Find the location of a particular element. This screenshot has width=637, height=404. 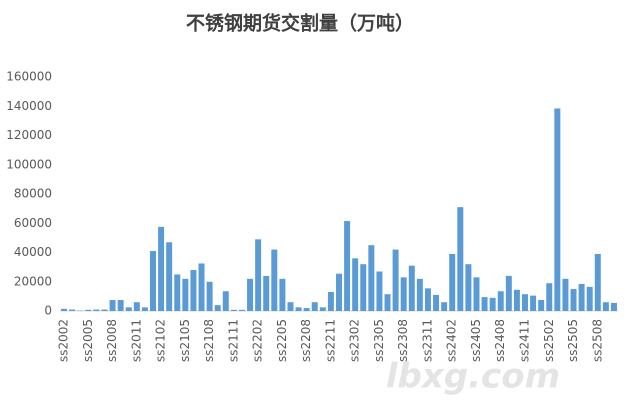

x-tick-label: ss2111 is located at coordinates (233, 340).